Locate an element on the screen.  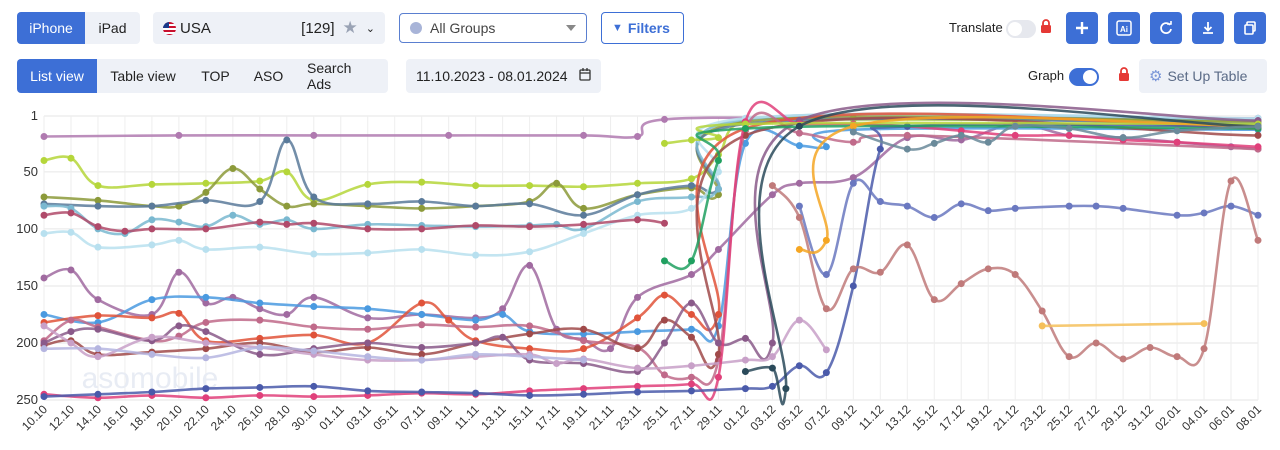
tab-table-view: Table view is located at coordinates (143, 76).